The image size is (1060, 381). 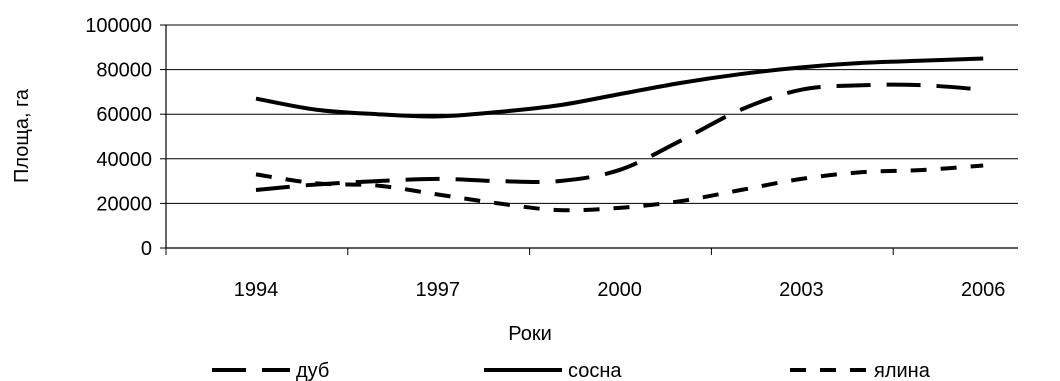 I want to click on y-tick-label: 60000, so click(x=124, y=115).